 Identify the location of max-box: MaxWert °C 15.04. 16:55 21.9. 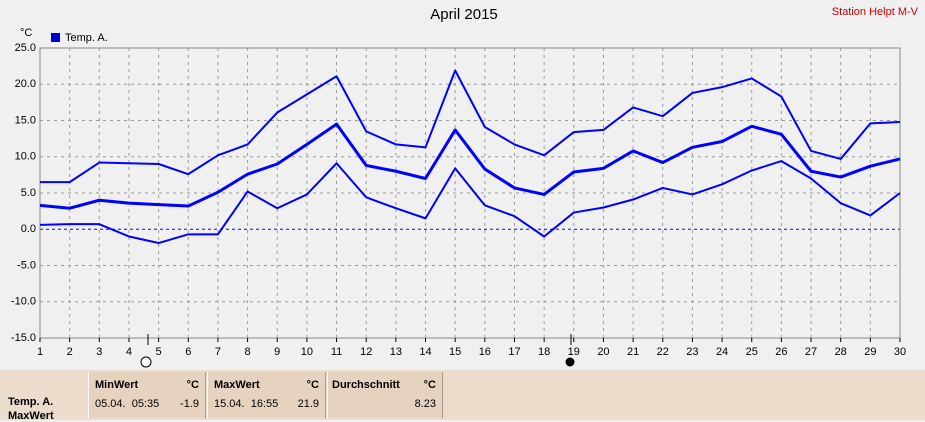
(266, 395).